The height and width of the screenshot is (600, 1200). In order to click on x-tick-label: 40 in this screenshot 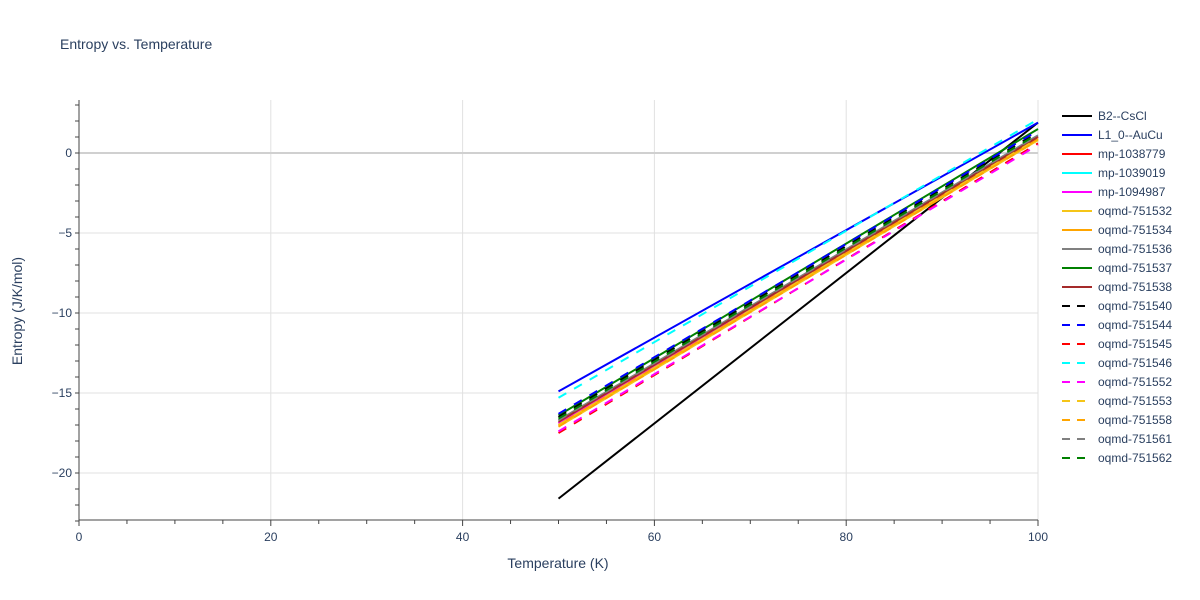, I will do `click(463, 537)`.